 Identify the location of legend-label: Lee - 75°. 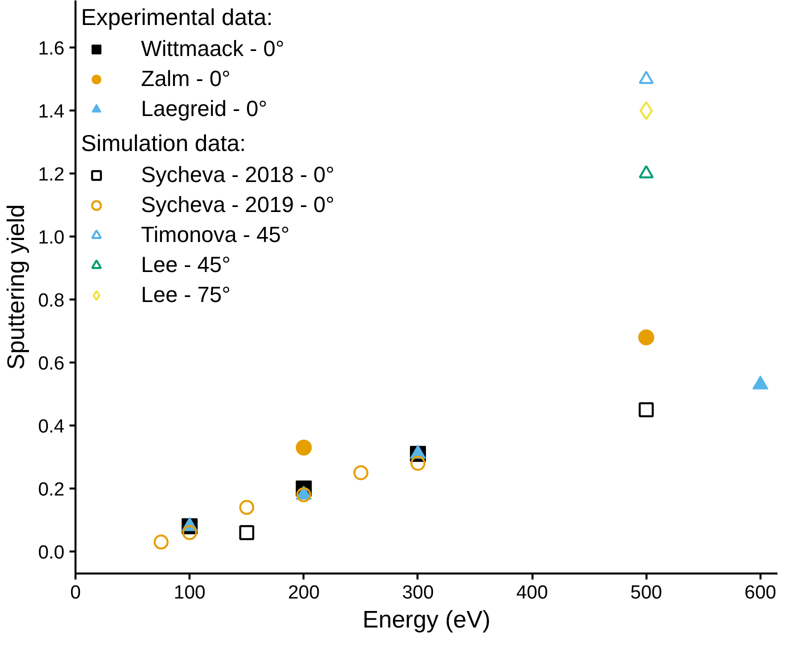
(186, 295).